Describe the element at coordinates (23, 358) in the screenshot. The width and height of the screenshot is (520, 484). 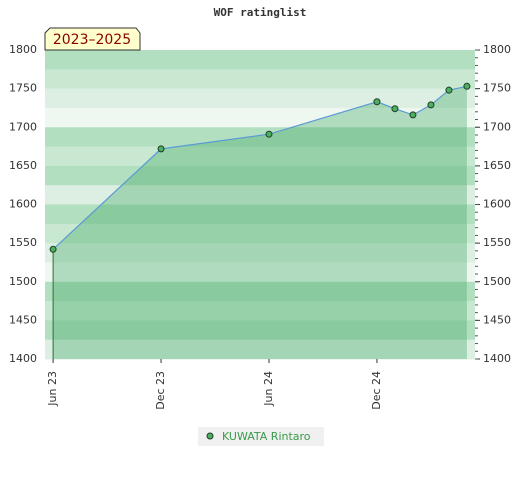
I see `y-tick-label: 1400` at that location.